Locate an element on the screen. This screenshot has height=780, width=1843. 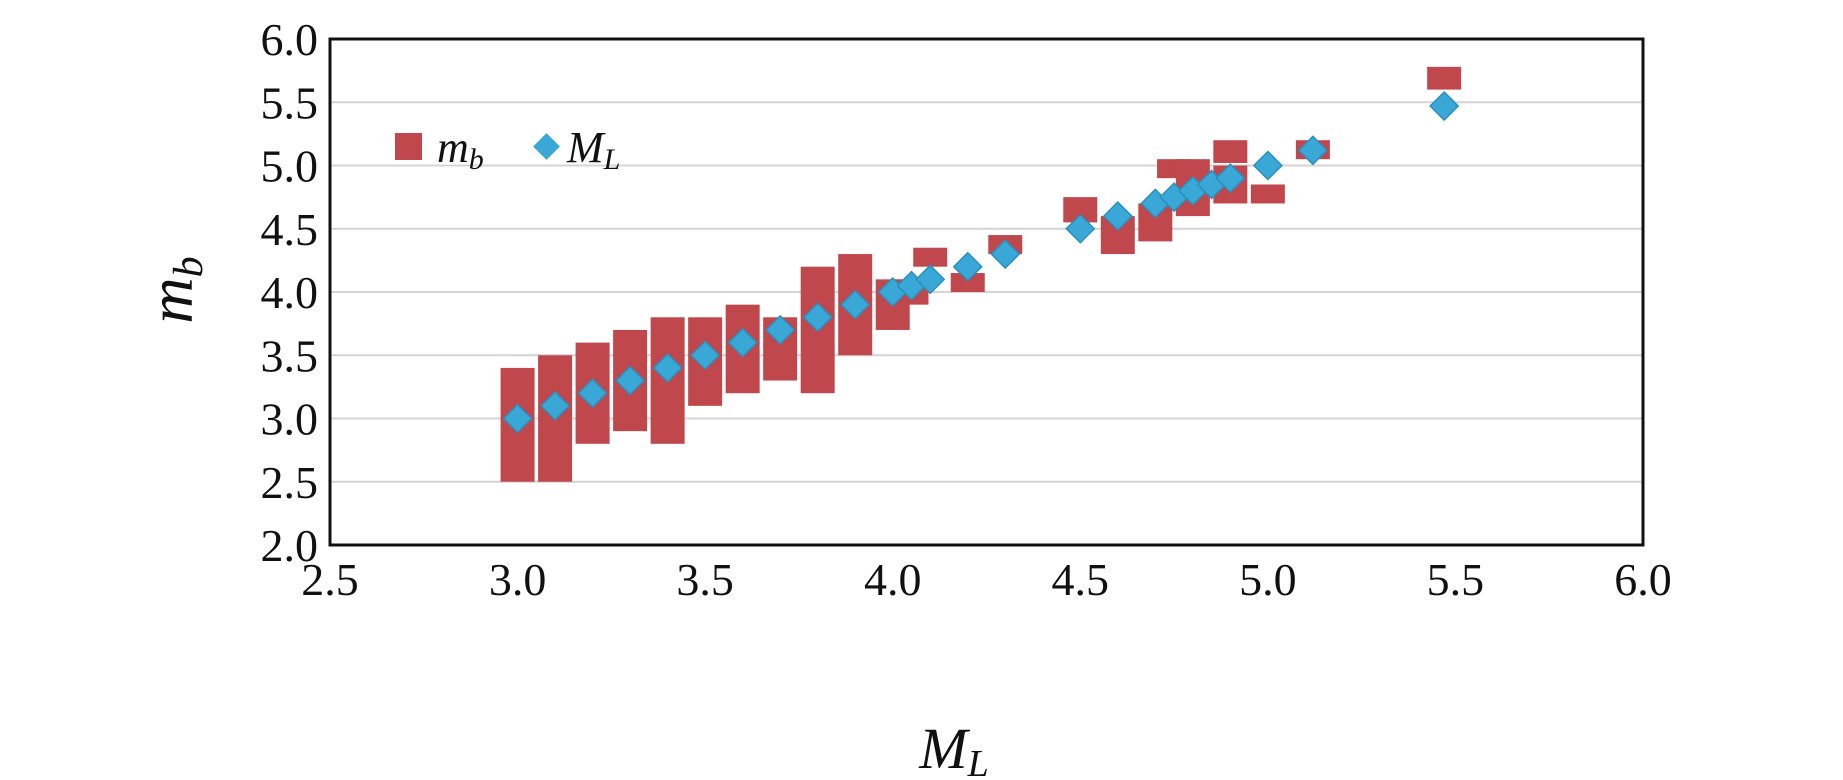
x-tick-label-5.0: 5.0 is located at coordinates (1268, 579).